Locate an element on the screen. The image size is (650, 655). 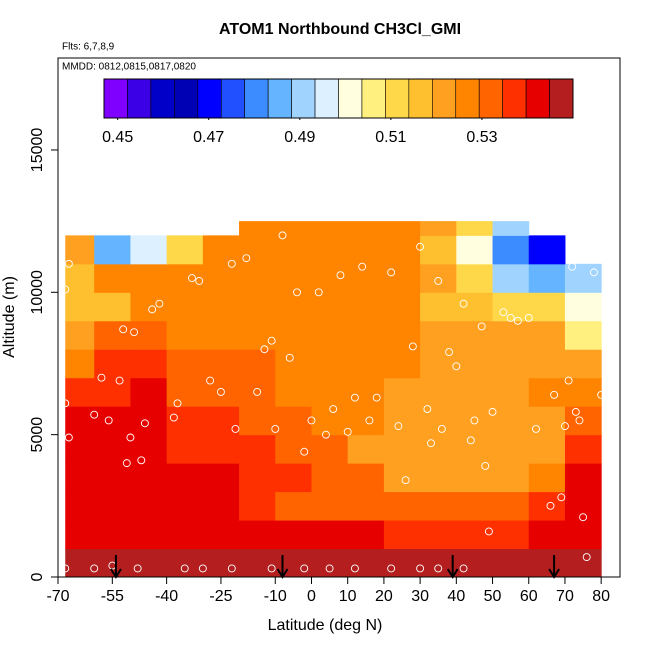
annotation: MMDD: 0812,0815,0817,0820 is located at coordinates (129, 67).